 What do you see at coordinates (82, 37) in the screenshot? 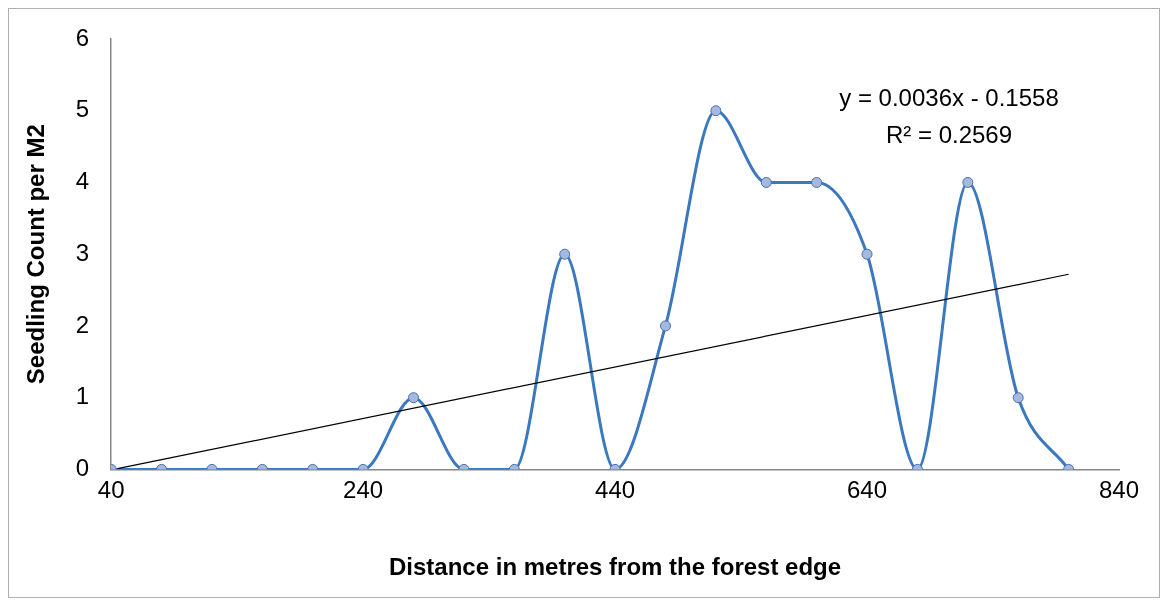
I see `y-tick-label: 6` at bounding box center [82, 37].